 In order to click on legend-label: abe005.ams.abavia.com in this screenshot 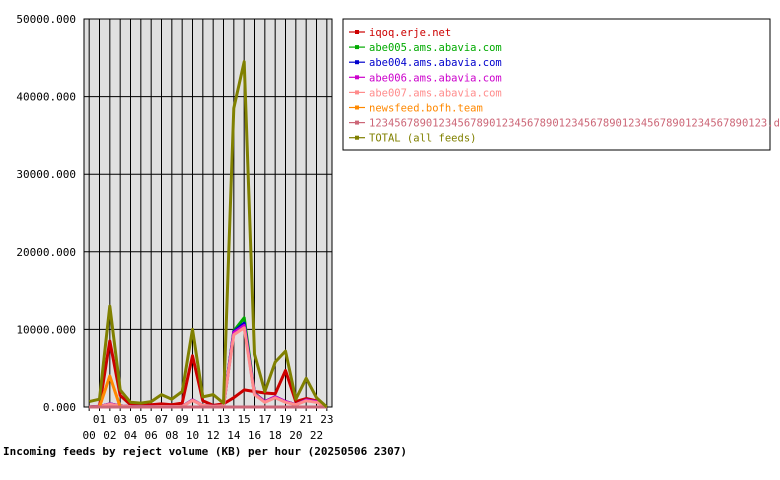, I will do `click(435, 48)`.